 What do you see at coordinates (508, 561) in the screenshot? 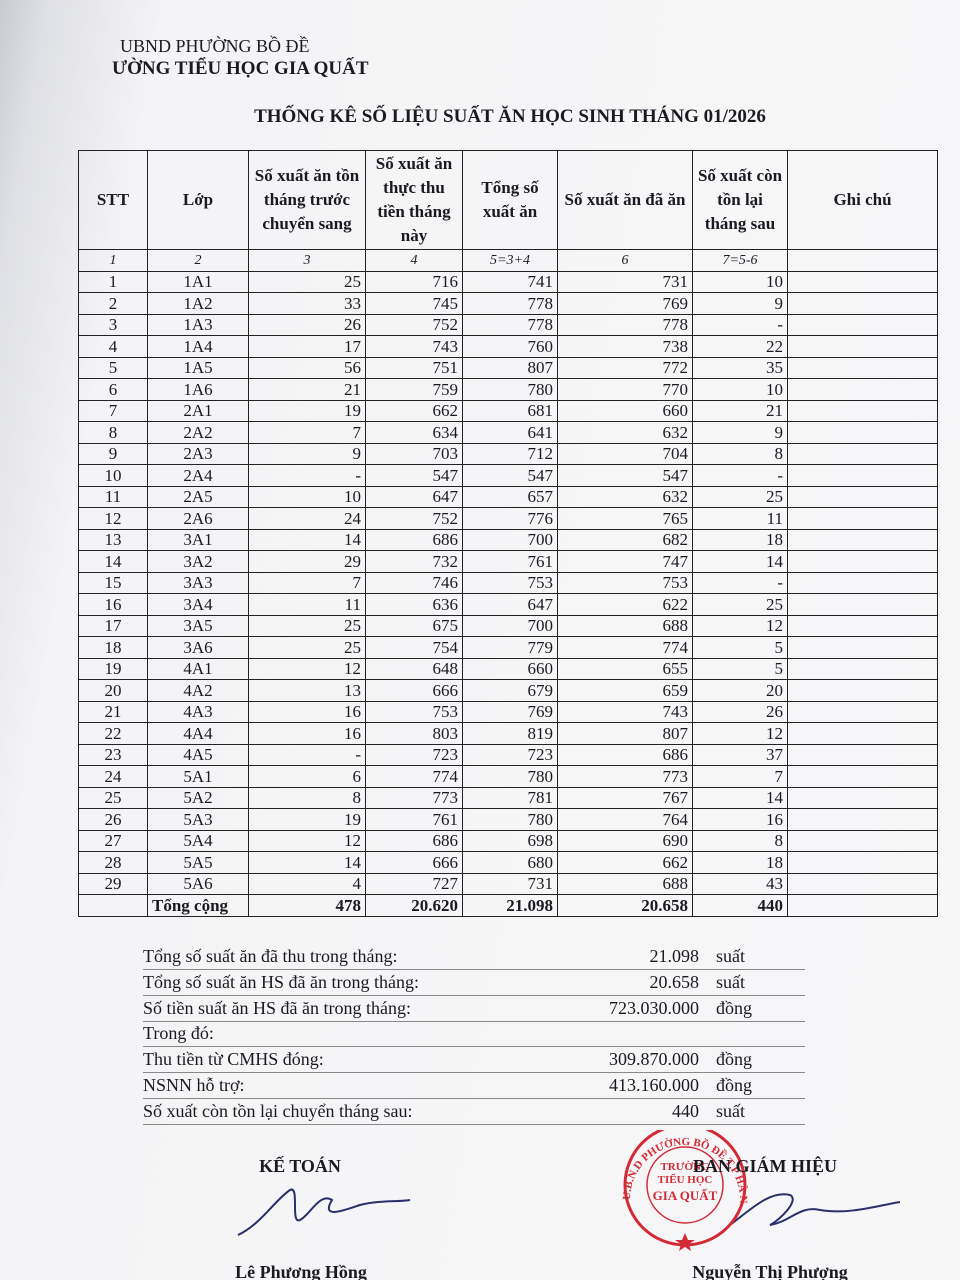
I see `table-row: 14 3A2 29 732 761 747 14` at bounding box center [508, 561].